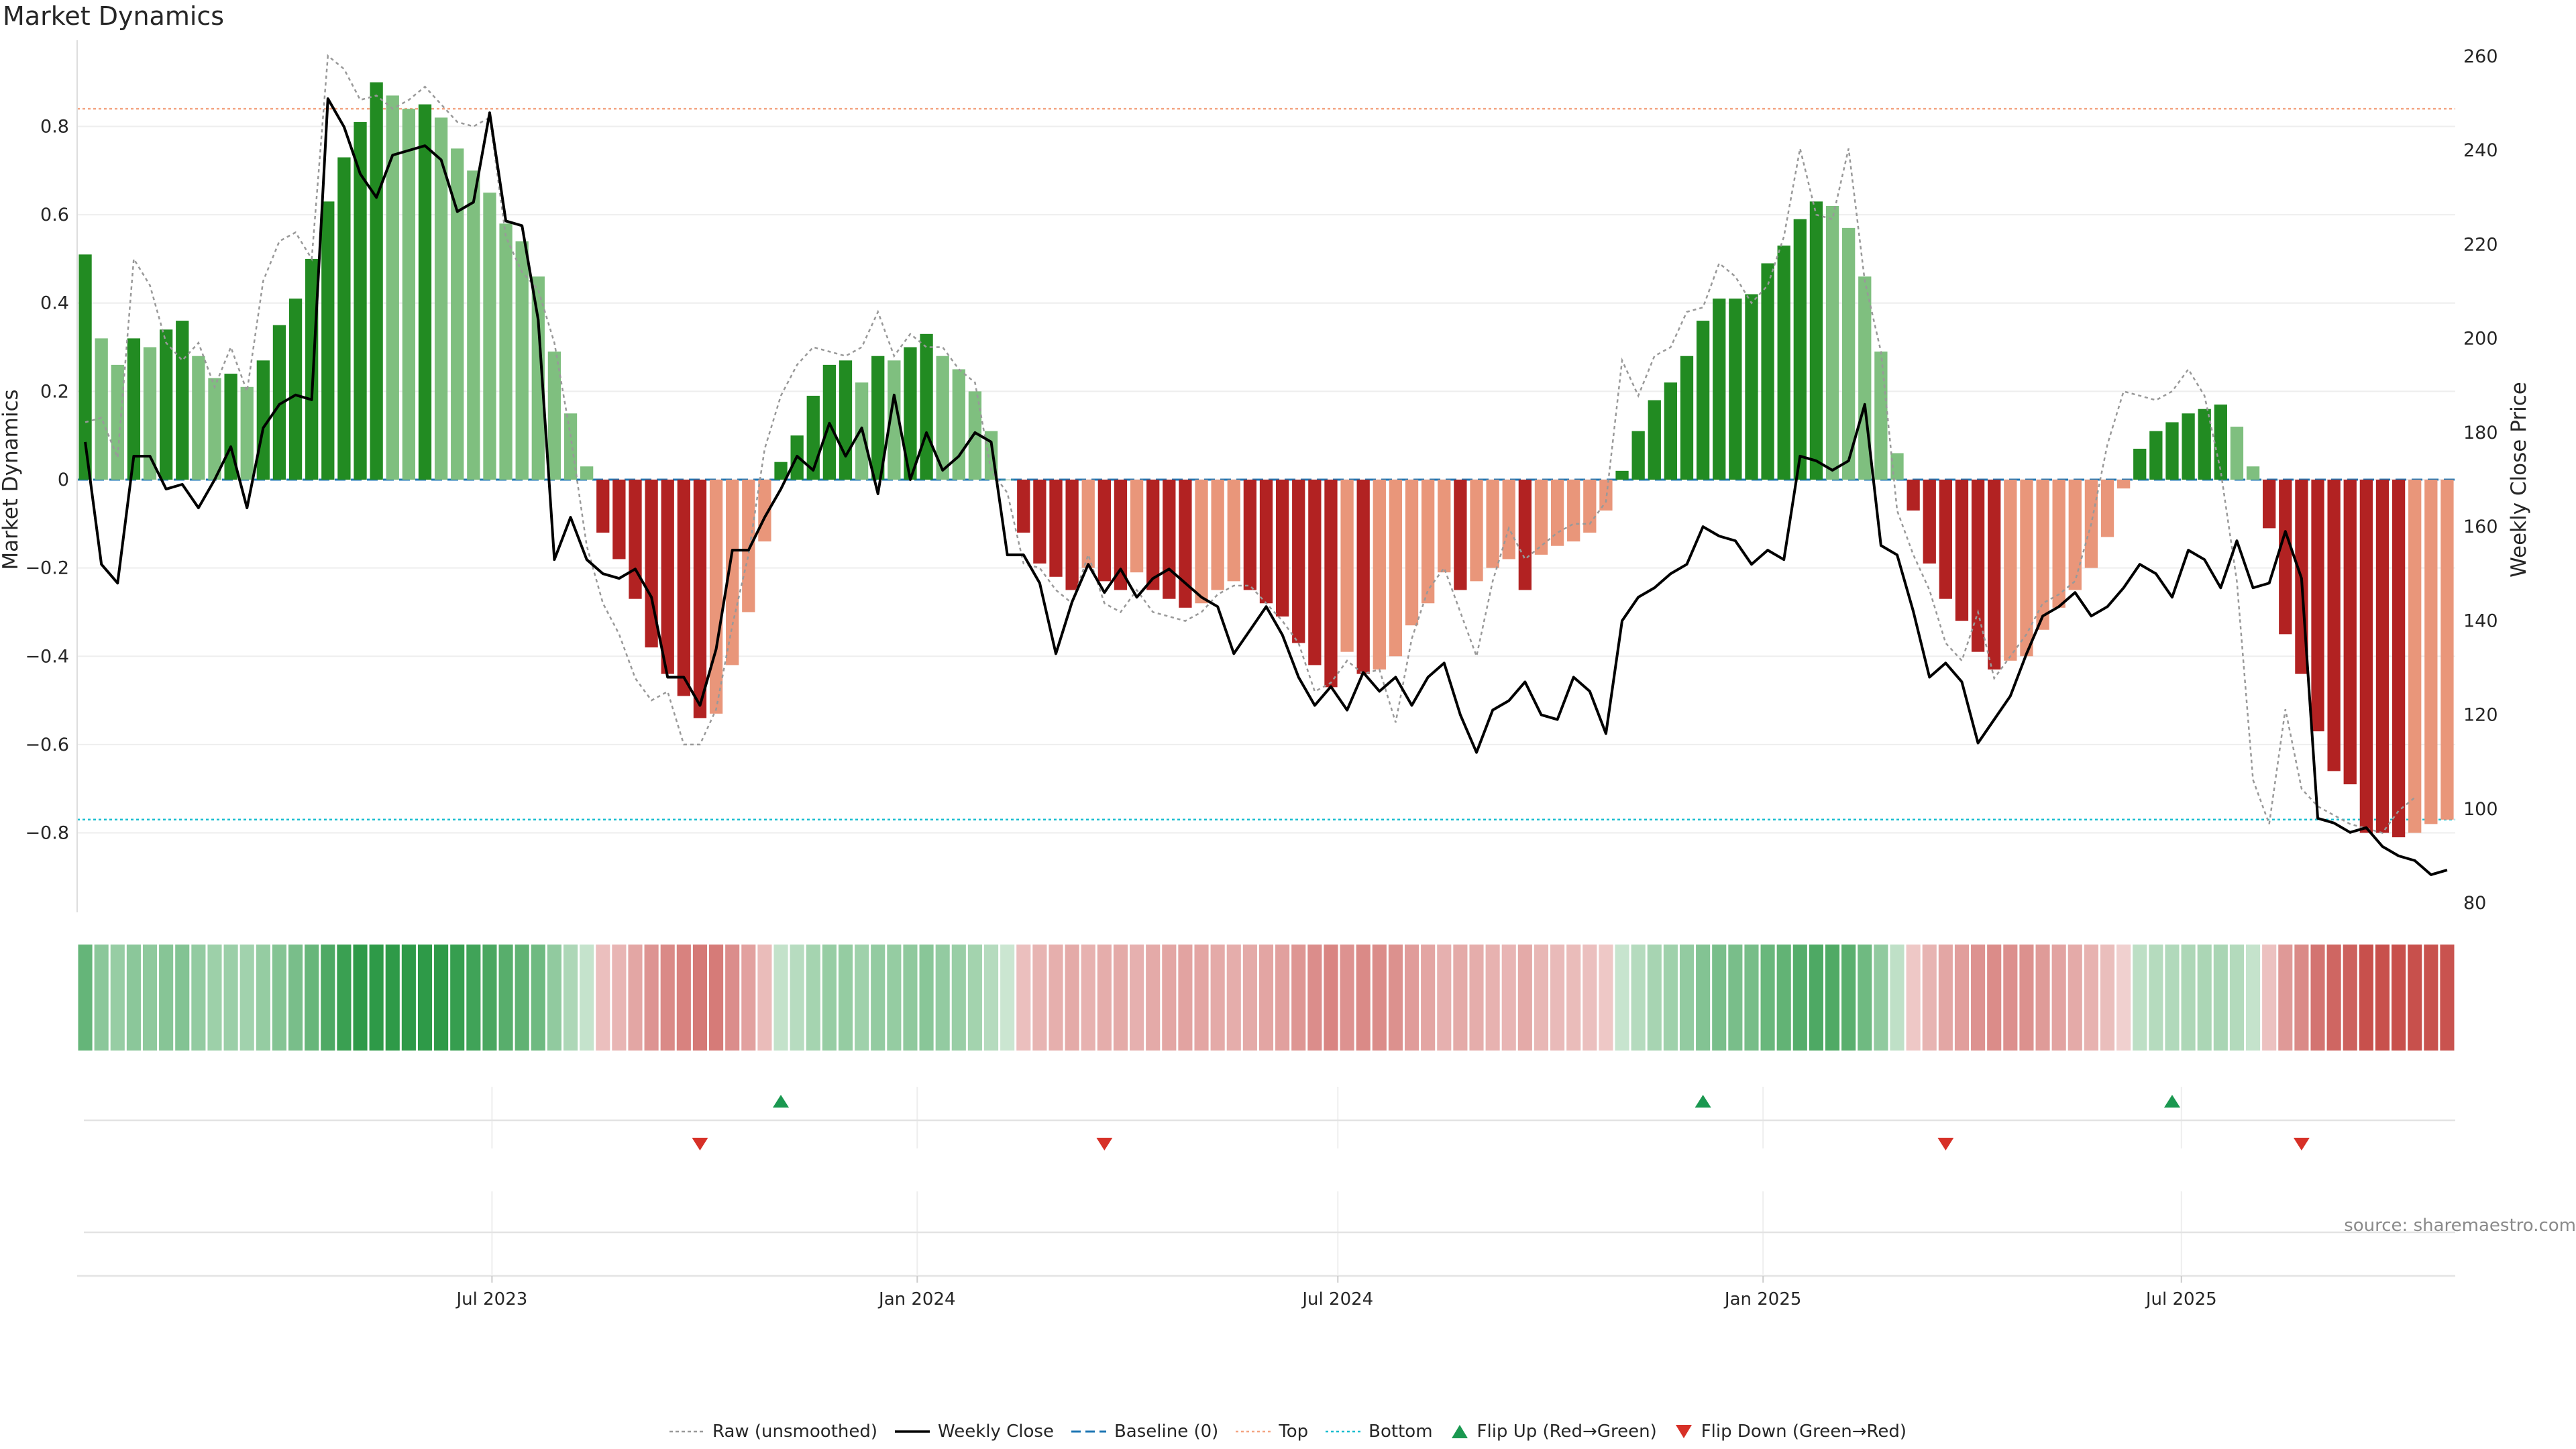 The width and height of the screenshot is (2576, 1449). I want to click on flip-up-marker, so click(781, 1101).